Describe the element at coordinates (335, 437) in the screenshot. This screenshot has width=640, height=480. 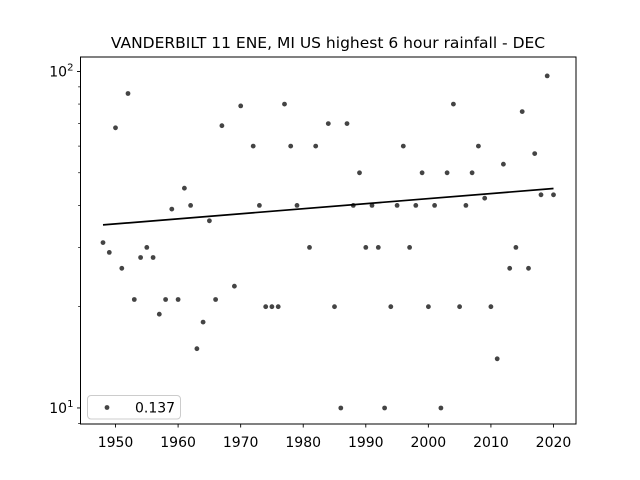
I see `x-axis: 1950 1960 1970 1980 1990 2000 2010 2020` at that location.